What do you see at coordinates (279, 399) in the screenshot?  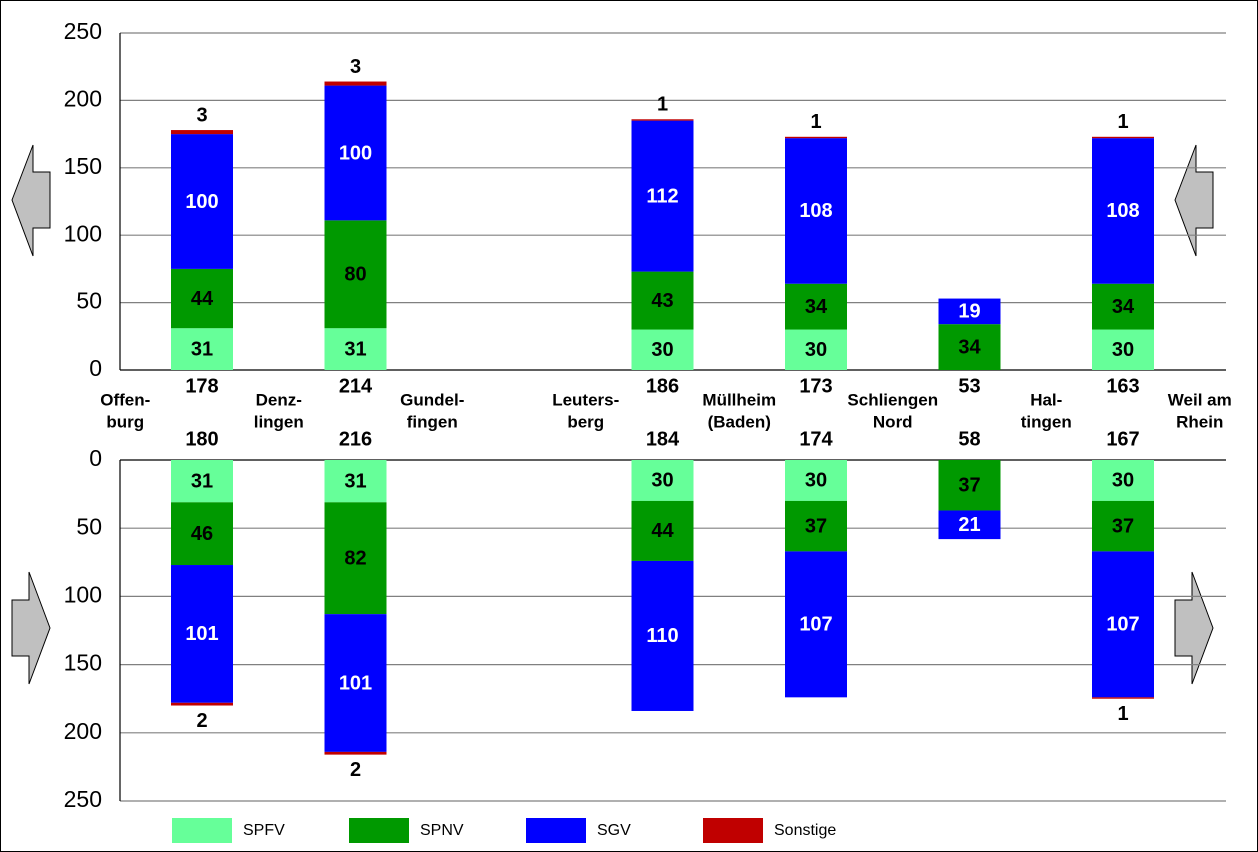 I see `station-label: Denz-` at bounding box center [279, 399].